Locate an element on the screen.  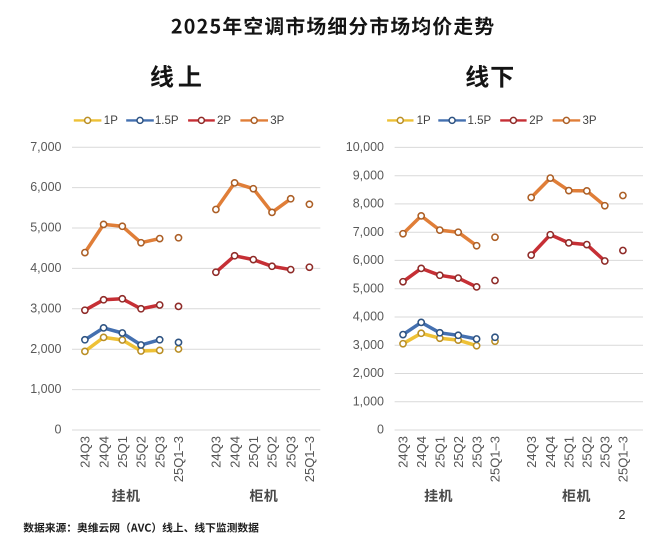
svg-text: 10,000 is located at coordinates (365, 147).